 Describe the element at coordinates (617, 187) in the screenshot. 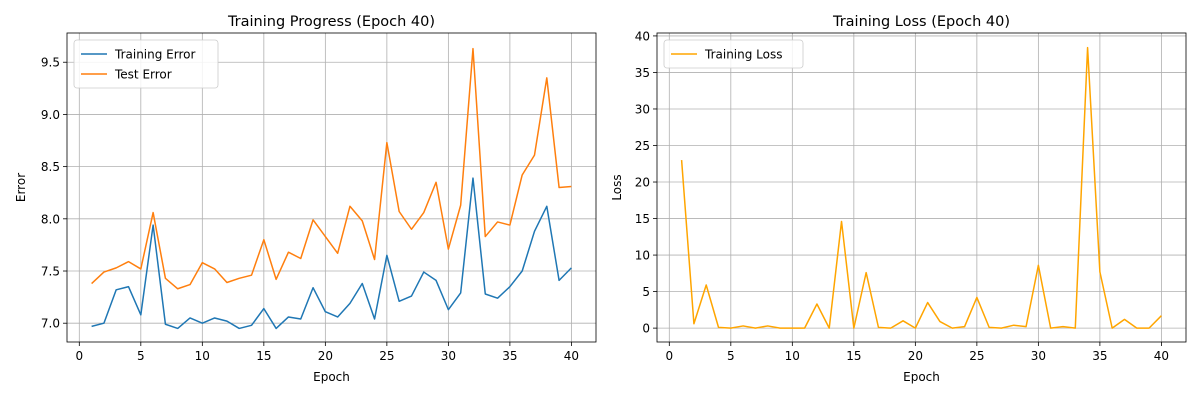

I see `y-axis-label: Loss` at that location.